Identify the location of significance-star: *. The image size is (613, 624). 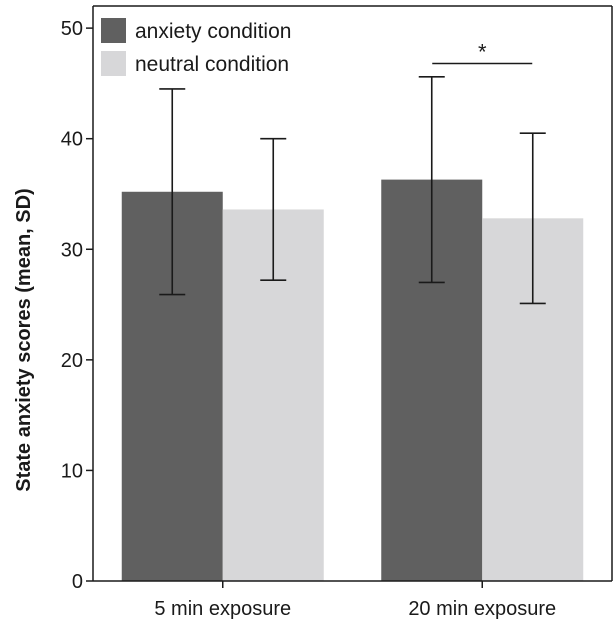
(482, 52).